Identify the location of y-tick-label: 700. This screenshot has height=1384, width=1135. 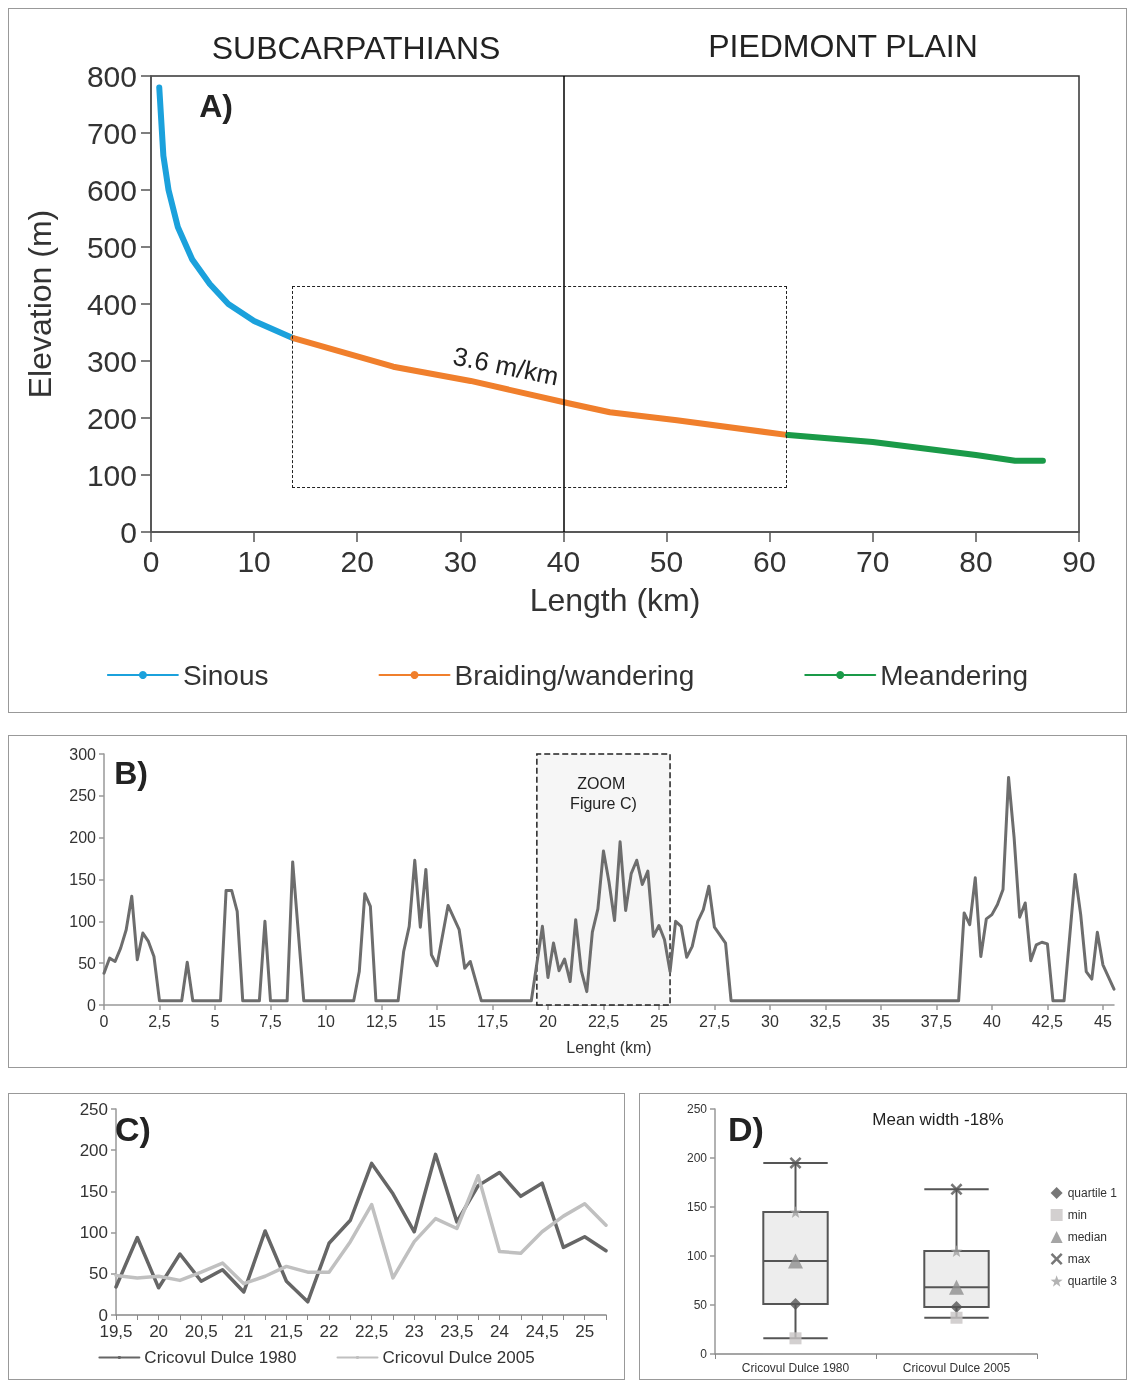
(111, 133).